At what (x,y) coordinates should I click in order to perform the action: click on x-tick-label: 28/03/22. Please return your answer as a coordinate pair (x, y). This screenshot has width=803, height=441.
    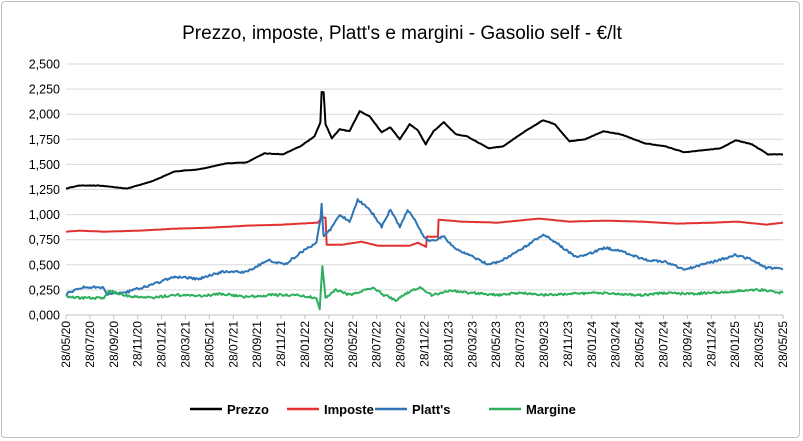
    Looking at the image, I should click on (329, 344).